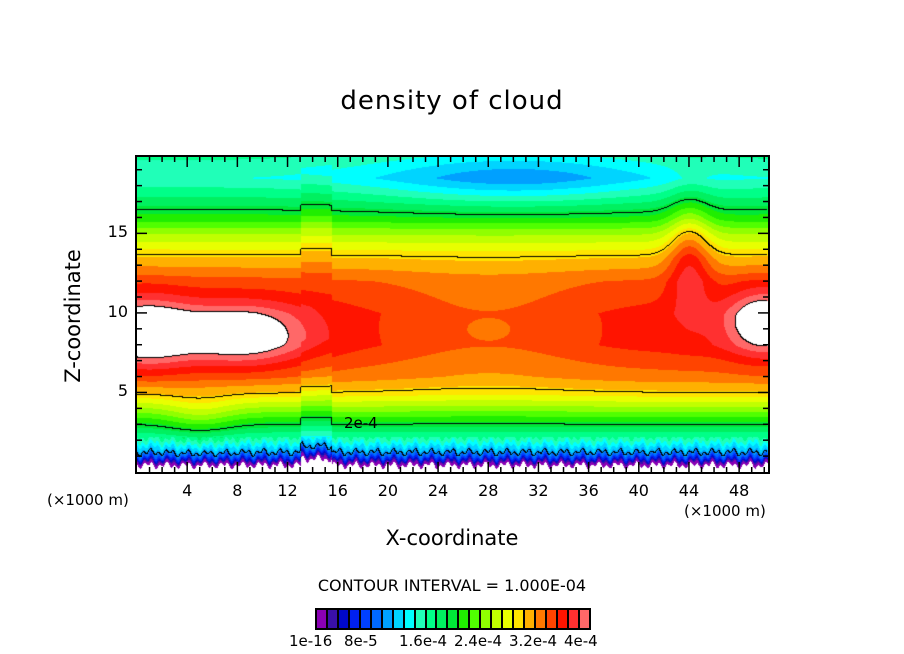 This screenshot has width=904, height=654. What do you see at coordinates (533, 641) in the screenshot?
I see `colorbar-label: 3.2e-4` at bounding box center [533, 641].